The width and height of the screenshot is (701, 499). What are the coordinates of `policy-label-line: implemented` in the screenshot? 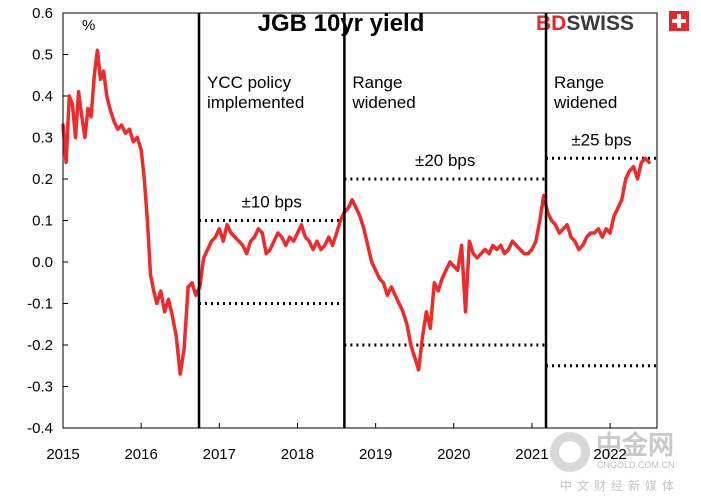 It's located at (255, 102).